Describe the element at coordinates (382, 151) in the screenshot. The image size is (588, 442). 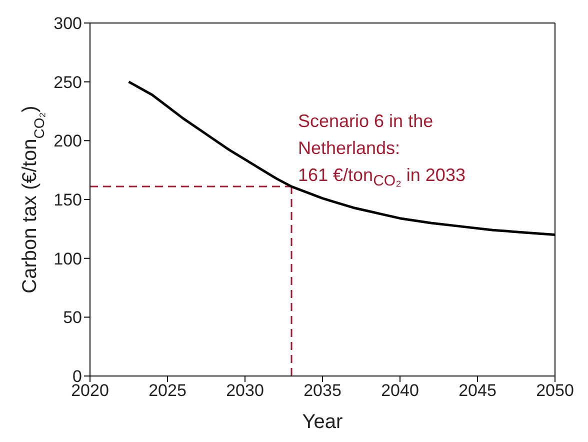
I see `annotation: Scenario 6 in the Netherlands: 161 €/ton$_{CO₂}$ in 2033` at that location.